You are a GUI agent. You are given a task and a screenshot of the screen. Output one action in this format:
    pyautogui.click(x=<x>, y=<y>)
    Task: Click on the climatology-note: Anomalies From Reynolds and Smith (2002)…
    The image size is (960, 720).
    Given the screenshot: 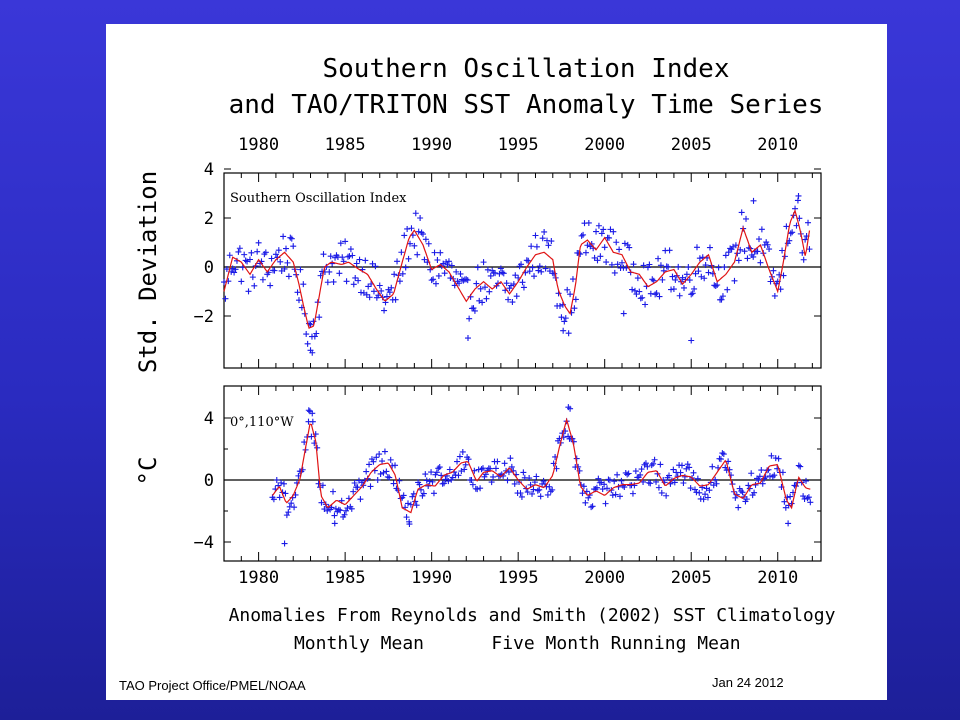 What is the action you would take?
    pyautogui.click(x=532, y=615)
    